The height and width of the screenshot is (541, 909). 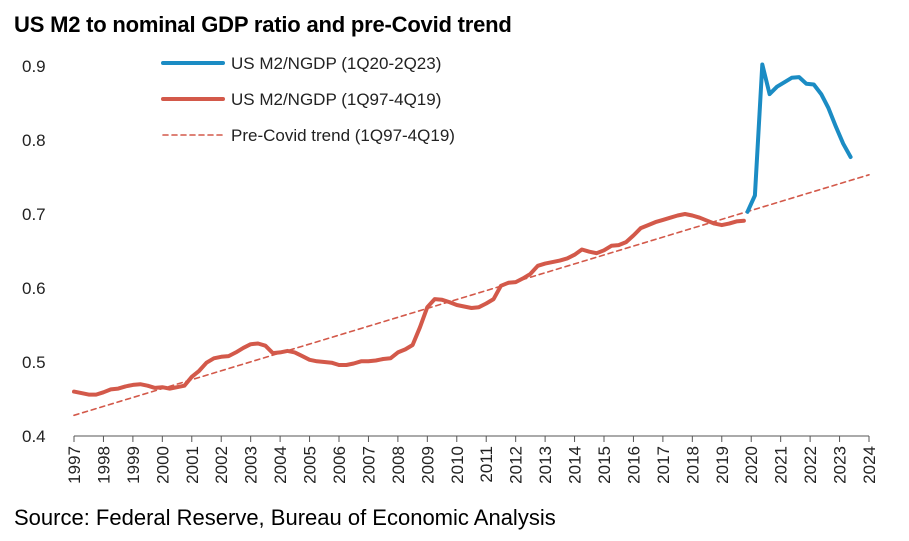 What do you see at coordinates (34, 288) in the screenshot?
I see `y-tick-label: 0.6` at bounding box center [34, 288].